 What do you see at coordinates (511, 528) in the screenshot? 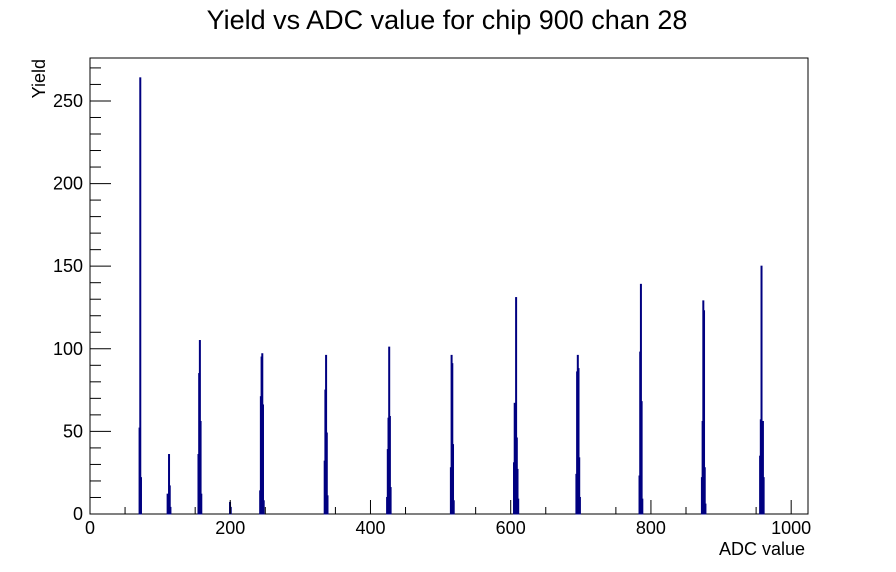
I see `x-tick-label: 600` at bounding box center [511, 528].